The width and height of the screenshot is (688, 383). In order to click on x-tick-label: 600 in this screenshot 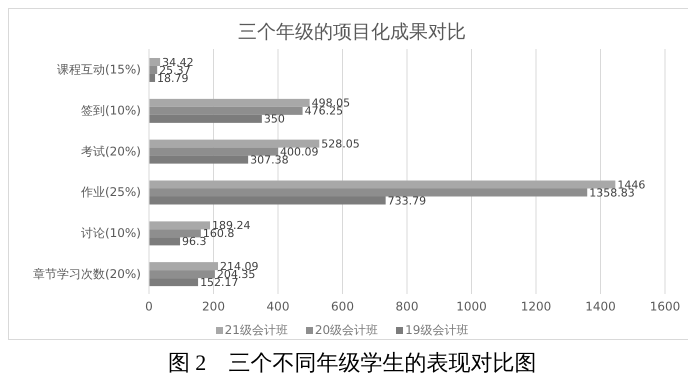, I will do `click(342, 307)`.